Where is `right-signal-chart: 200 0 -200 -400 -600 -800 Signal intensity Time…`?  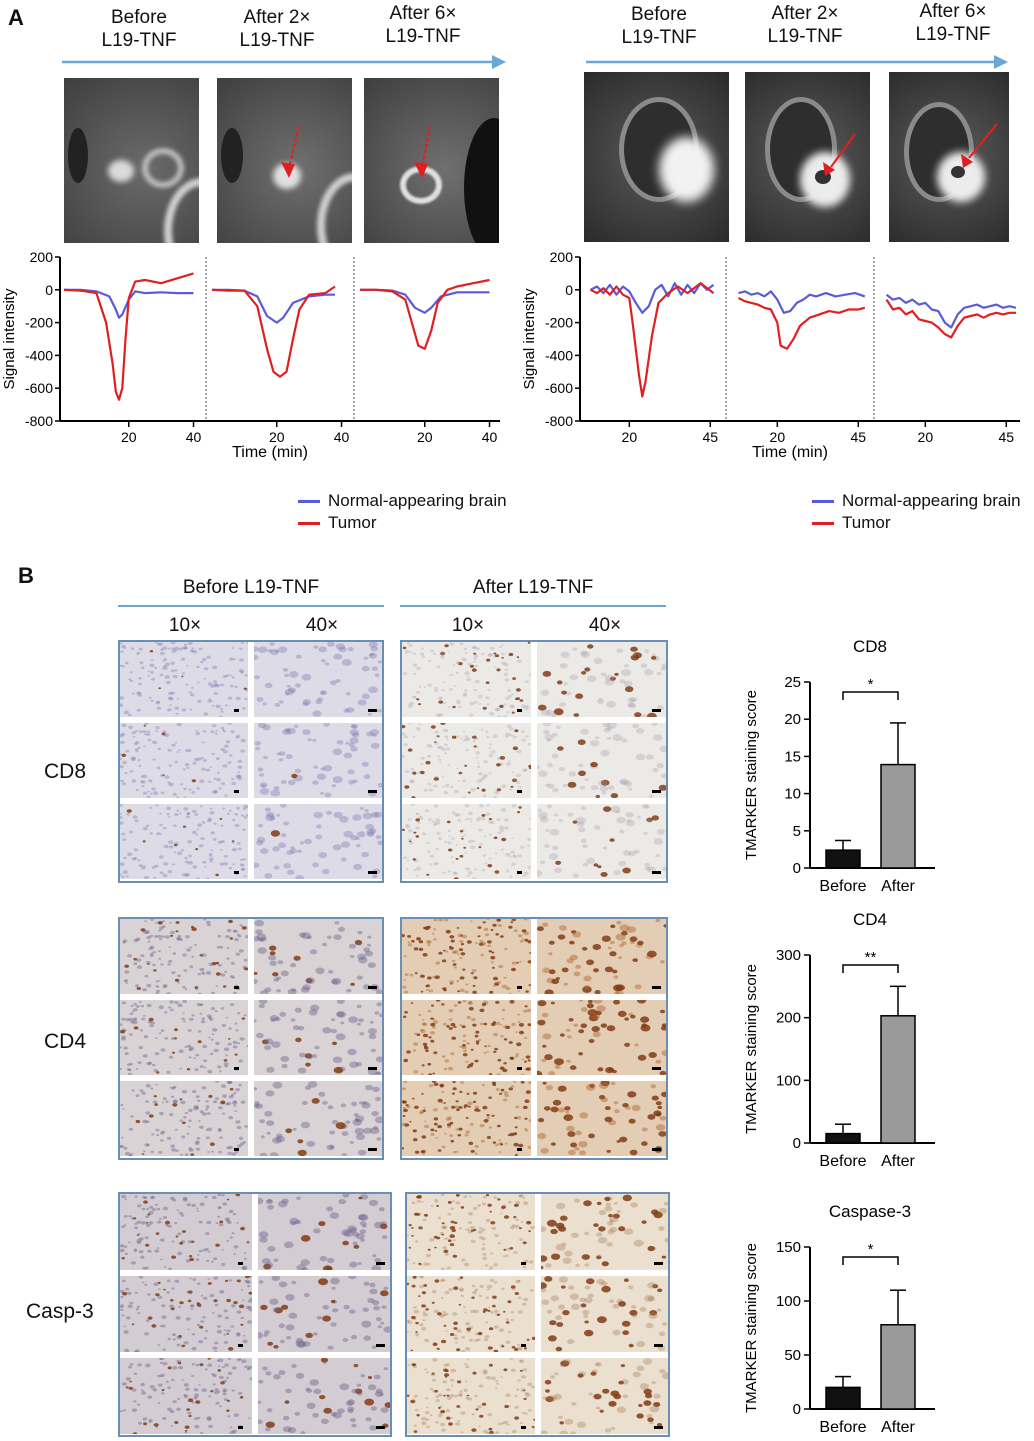 right-signal-chart: 200 0 -200 -400 -600 -800 Signal intensity Time… is located at coordinates (770, 355).